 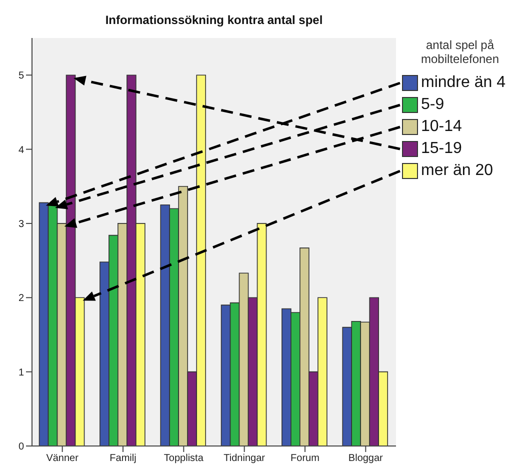 What do you see at coordinates (21, 150) in the screenshot?
I see `y-tick-label: 4` at bounding box center [21, 150].